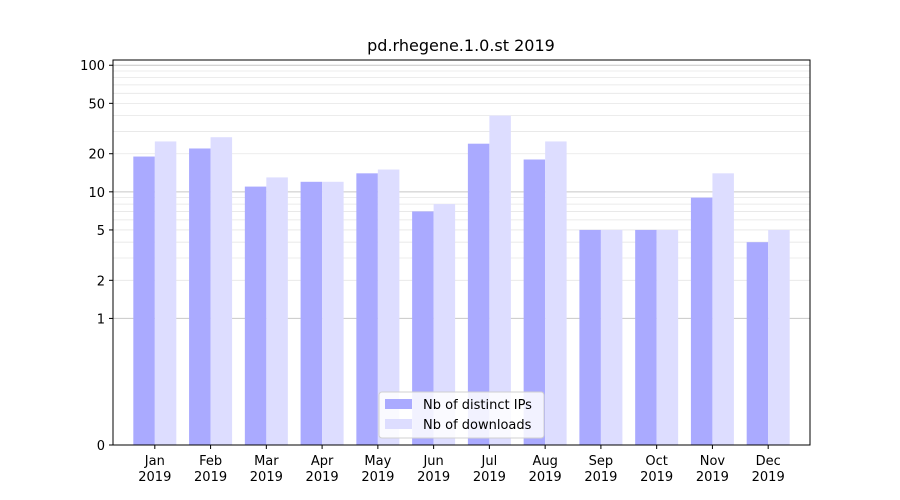 The width and height of the screenshot is (900, 500). Describe the element at coordinates (489, 461) in the screenshot. I see `x-tick-month: Jul` at that location.